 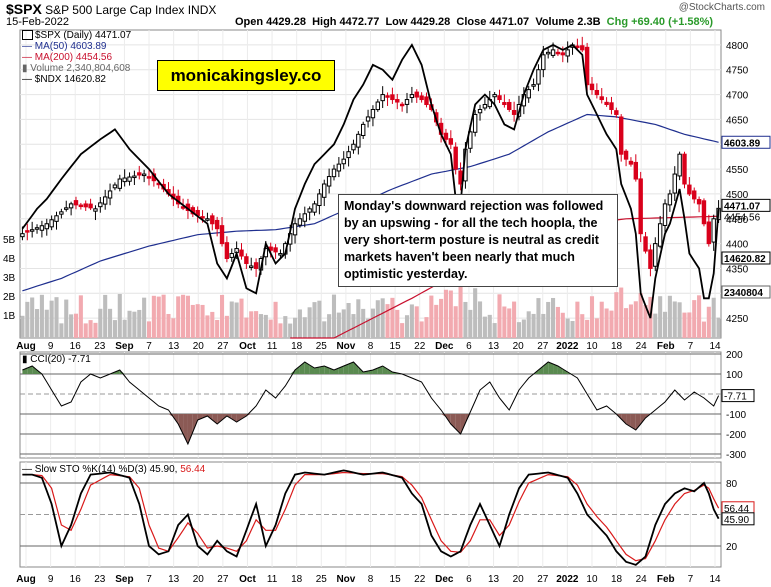 What do you see at coordinates (734, 355) in the screenshot?
I see `cci-tick-label: 200` at bounding box center [734, 355].